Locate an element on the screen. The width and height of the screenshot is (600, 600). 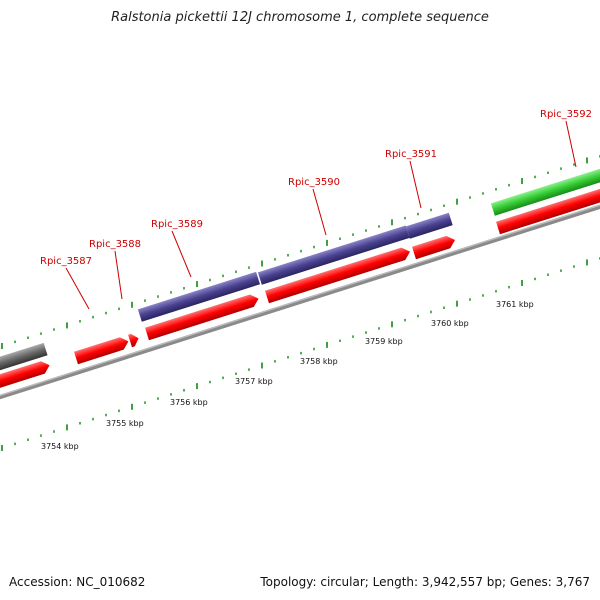
scale-label-3761: 3761 kbp is located at coordinates (515, 304).